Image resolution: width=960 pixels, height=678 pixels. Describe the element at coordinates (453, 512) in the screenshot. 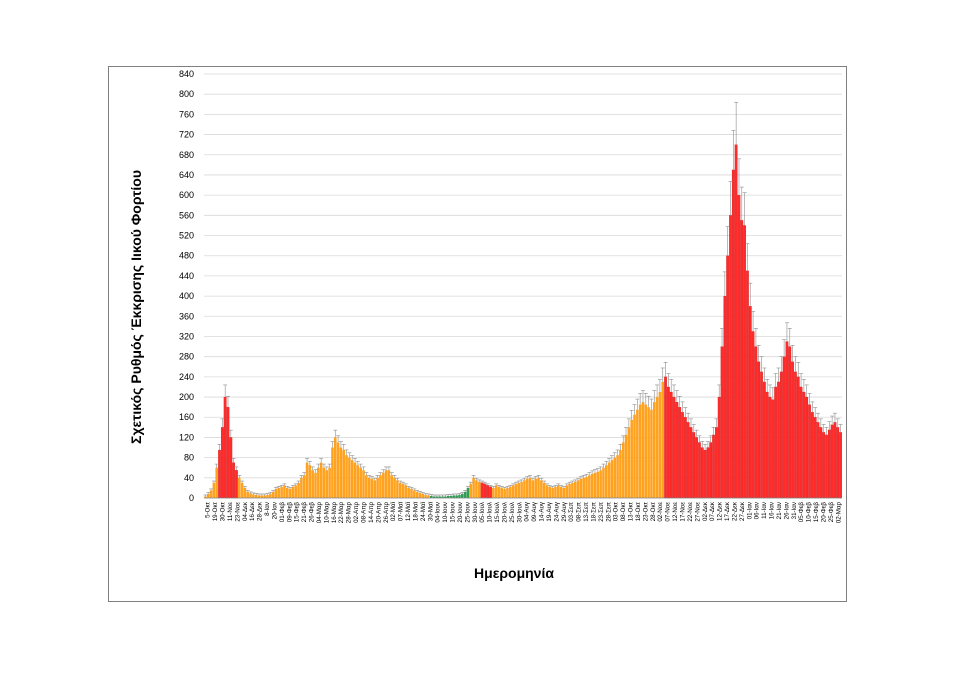

I see `x-tick-label: 15-Ιουν` at that location.